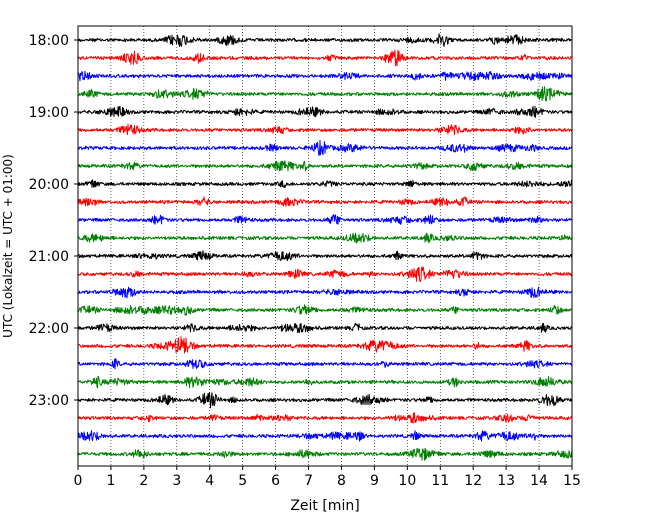 Image resolution: width=650 pixels, height=520 pixels. What do you see at coordinates (275, 481) in the screenshot?
I see `x-tick-label: 6` at bounding box center [275, 481].